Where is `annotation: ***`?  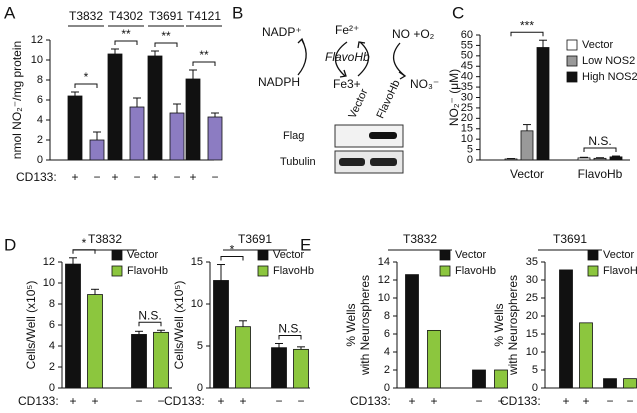 annotation: *** is located at coordinates (527, 25).